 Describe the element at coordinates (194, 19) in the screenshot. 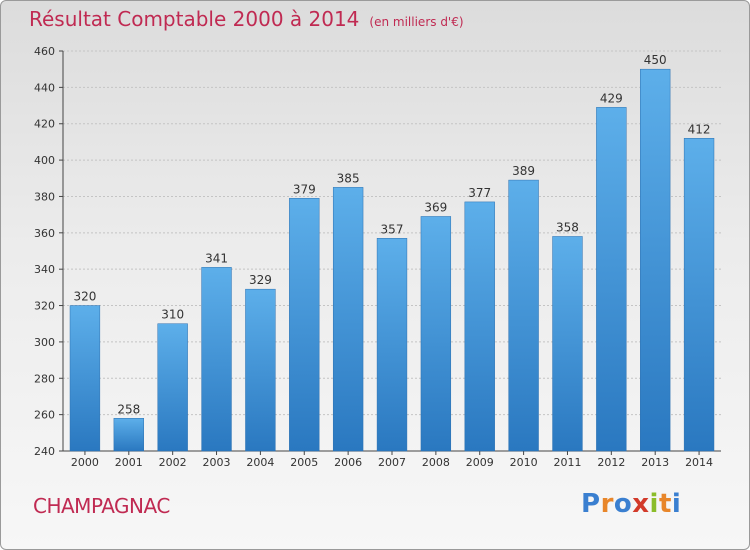

I see `chart-title-text: Résultat Comptable 2000 à 2014` at that location.